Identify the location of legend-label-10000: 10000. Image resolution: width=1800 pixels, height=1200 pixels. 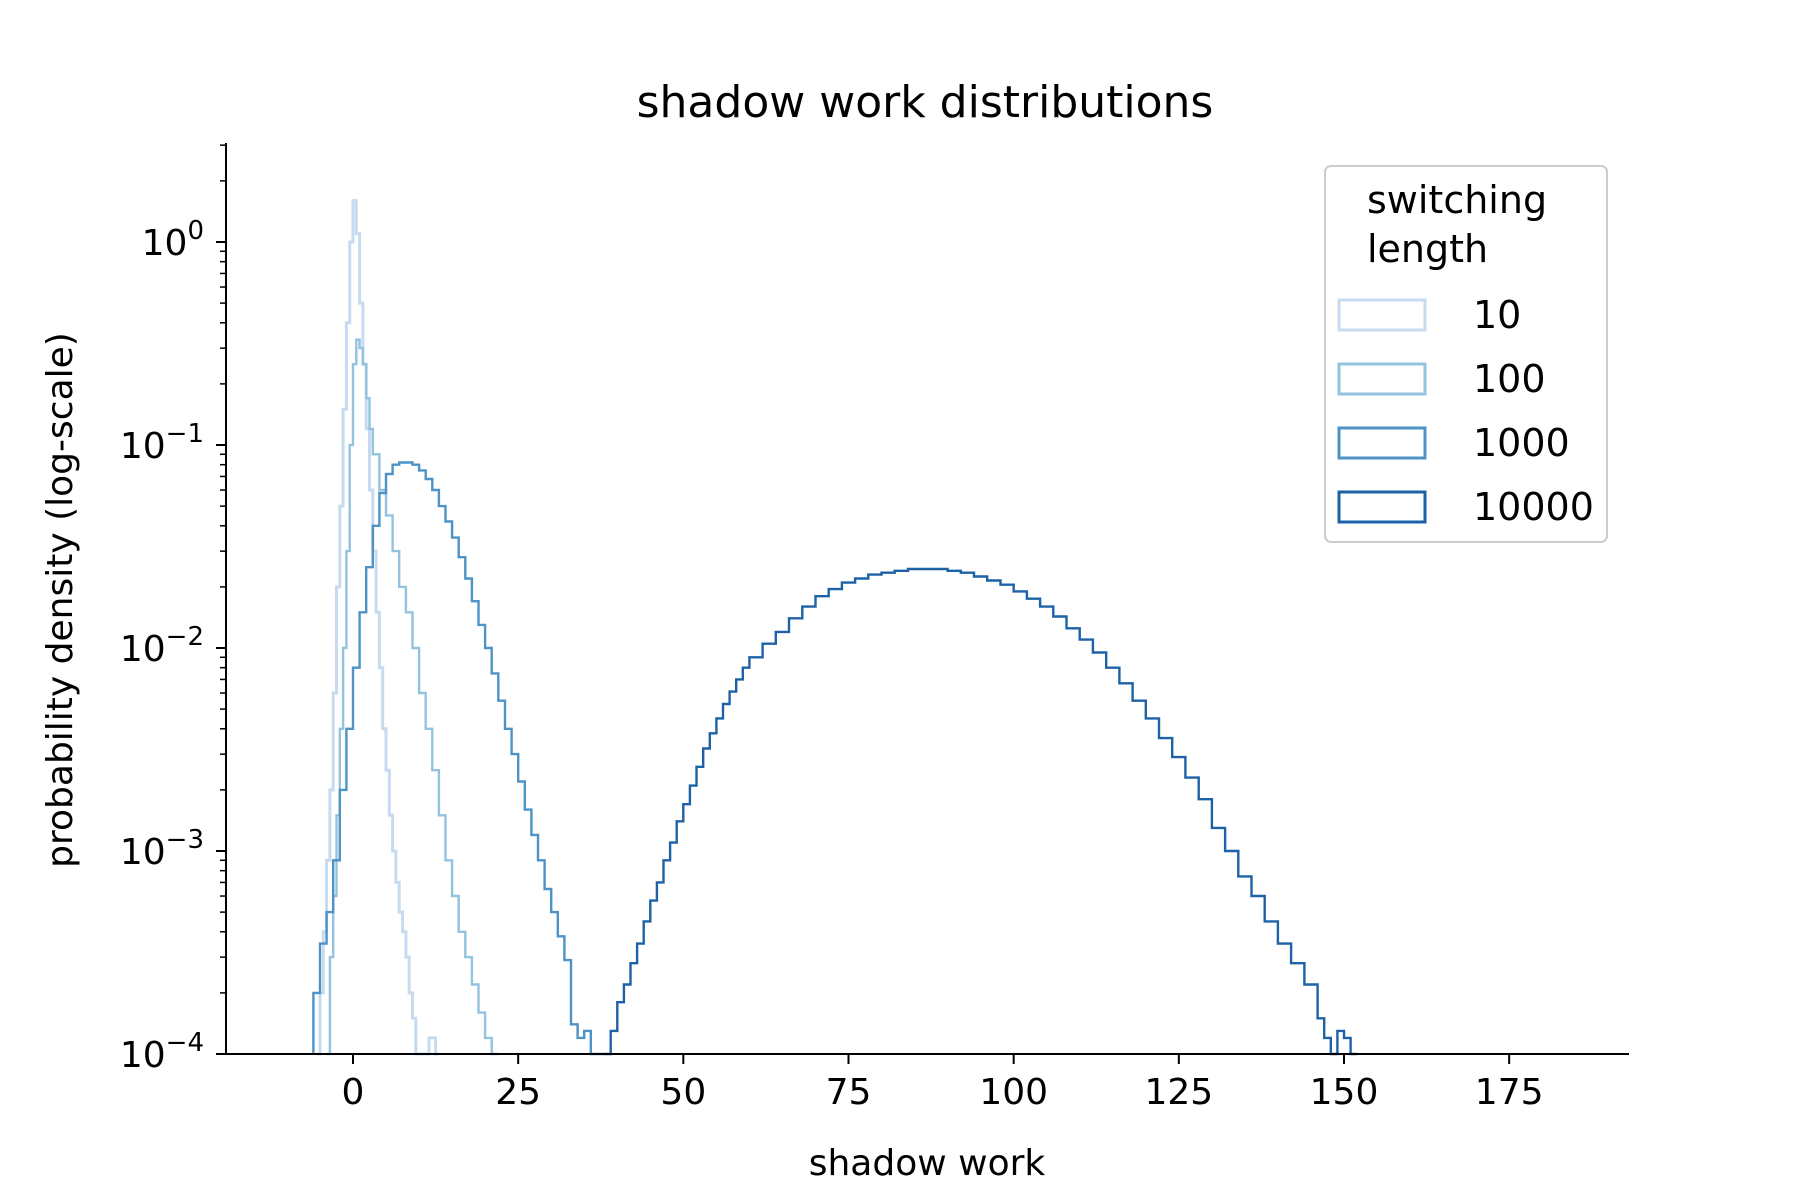
(1533, 507).